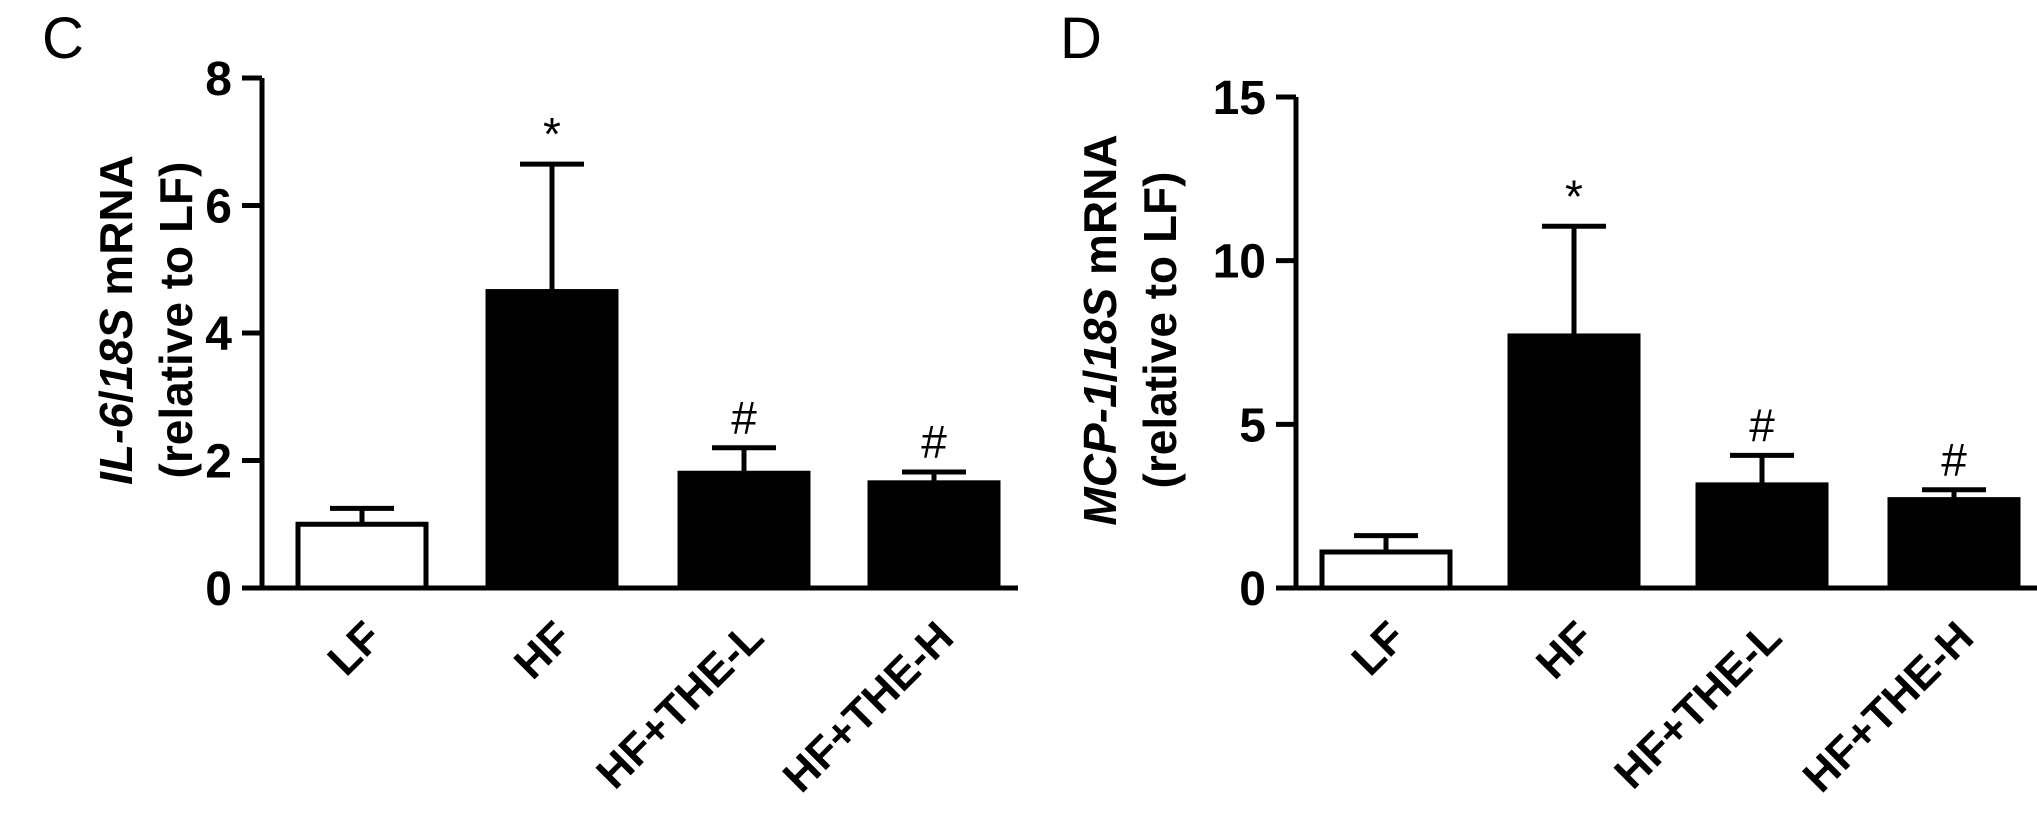 The width and height of the screenshot is (2037, 827). I want to click on y-axis-title: MCP-1/18S mRNA, so click(1100, 329).